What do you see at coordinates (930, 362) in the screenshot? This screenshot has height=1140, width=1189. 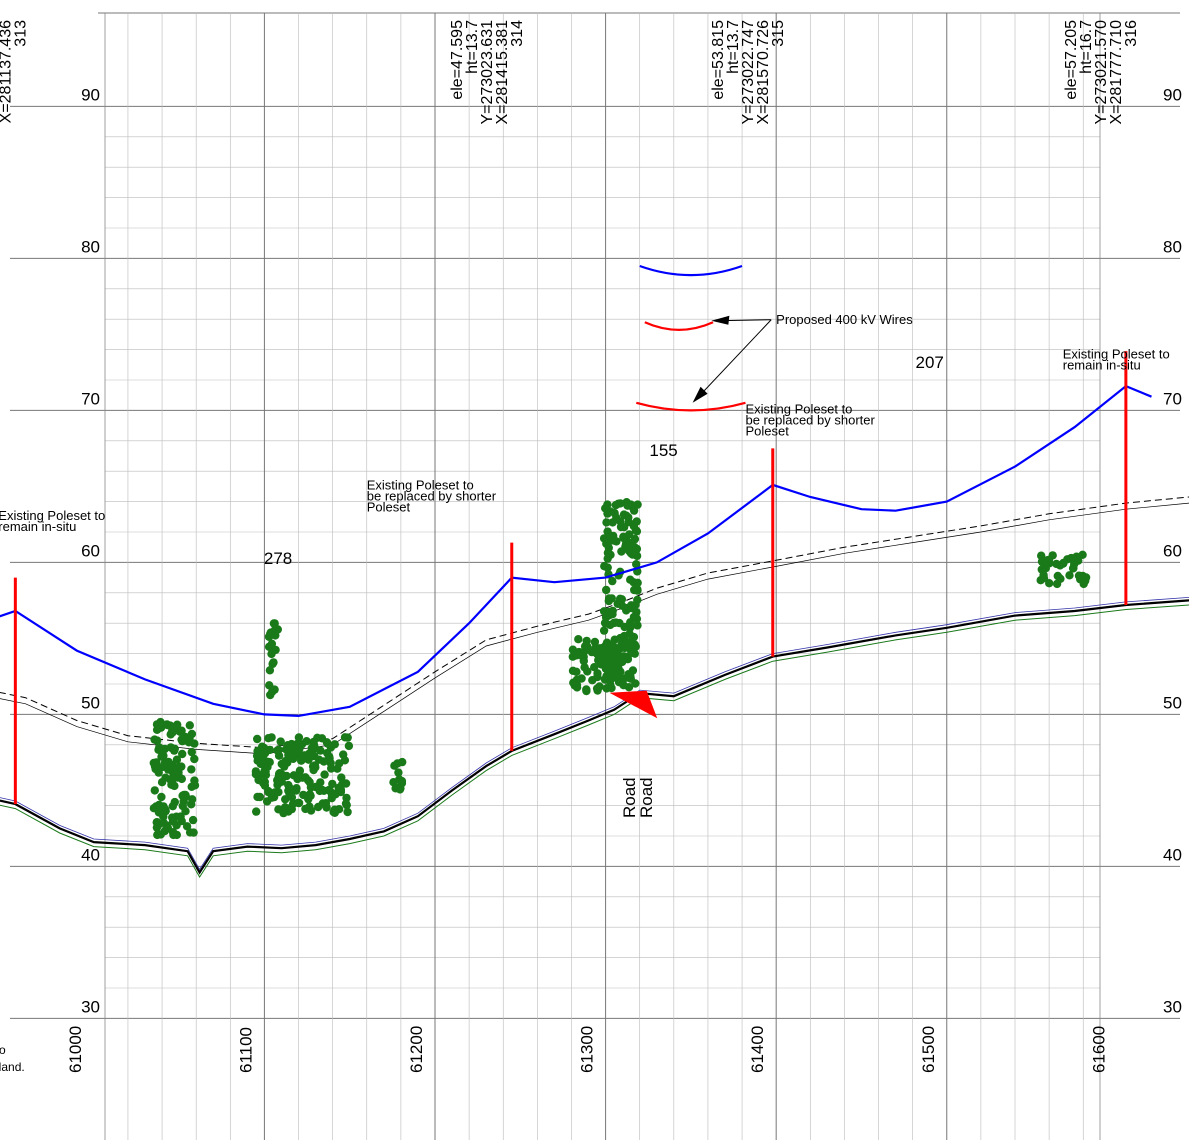 I see `span-length-label: 207` at bounding box center [930, 362].